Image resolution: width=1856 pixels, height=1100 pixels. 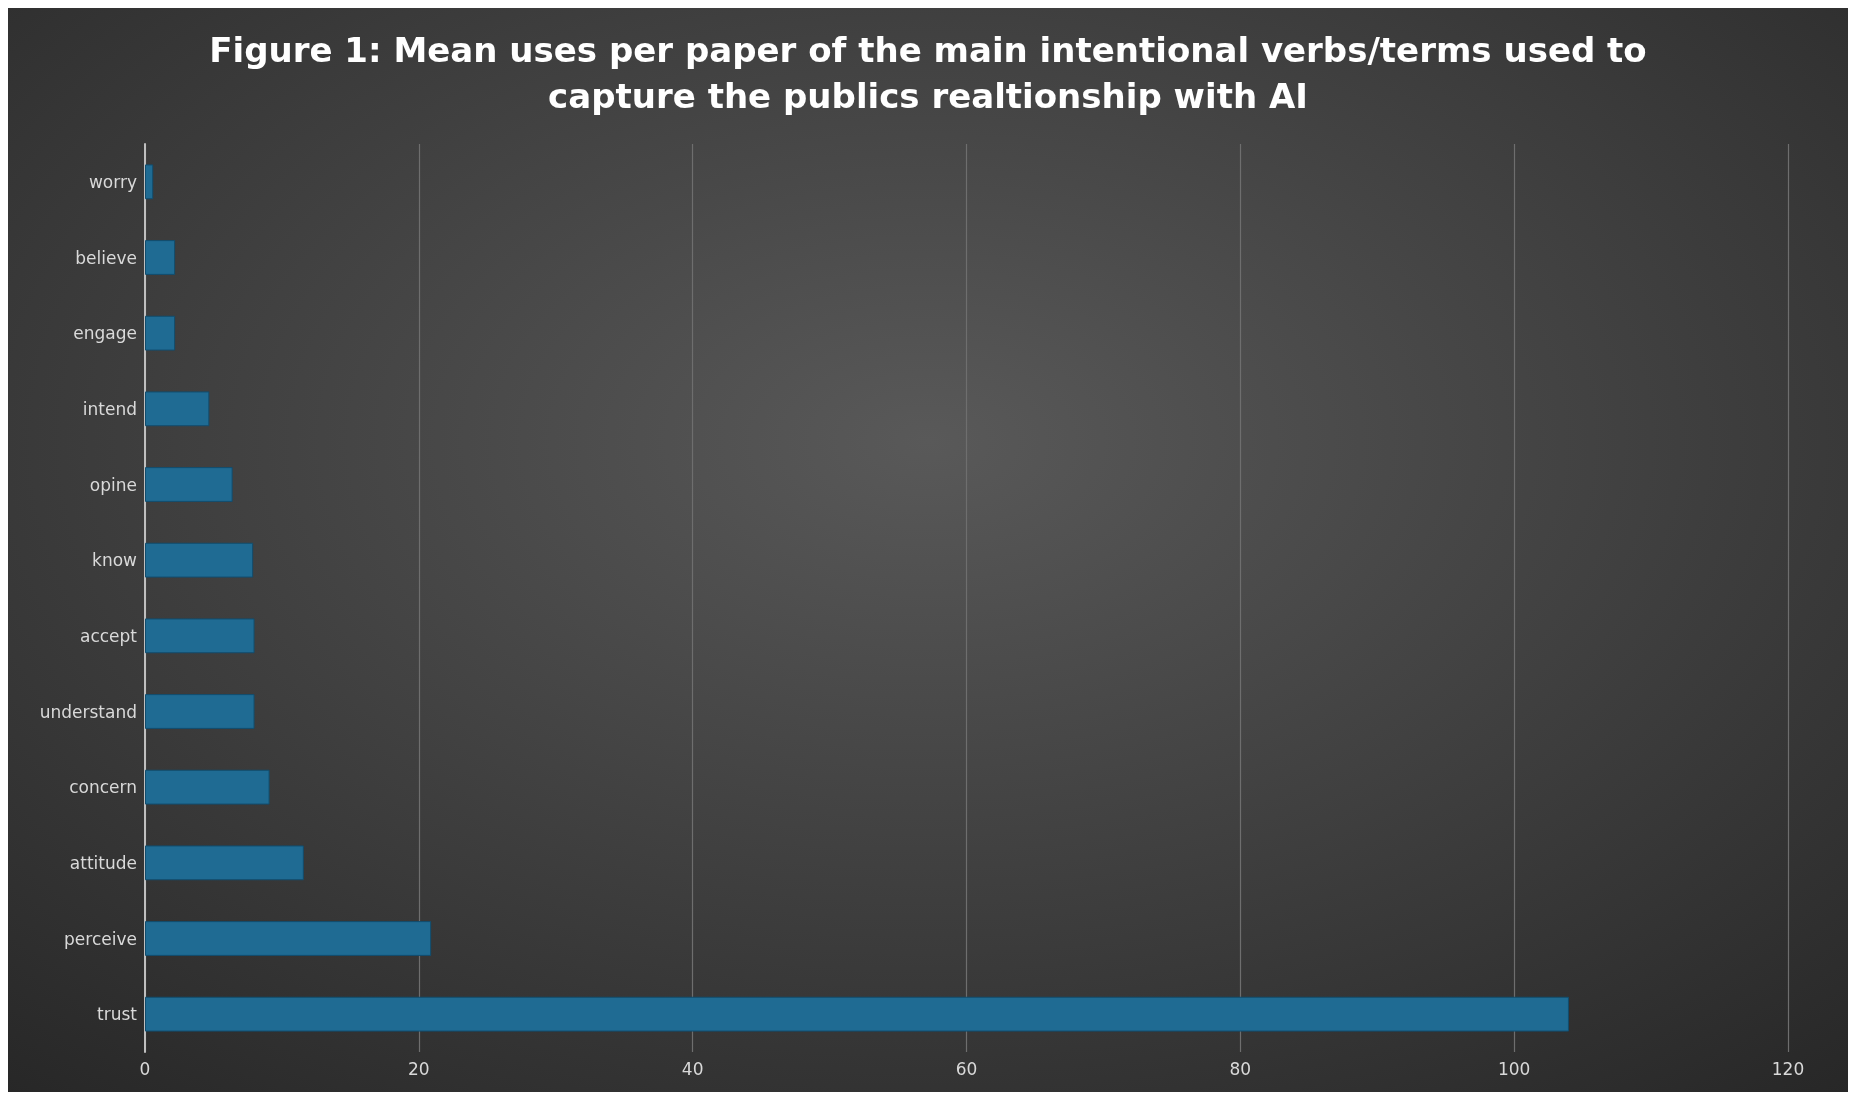 I want to click on x-tick-label: 60, so click(x=966, y=1068).